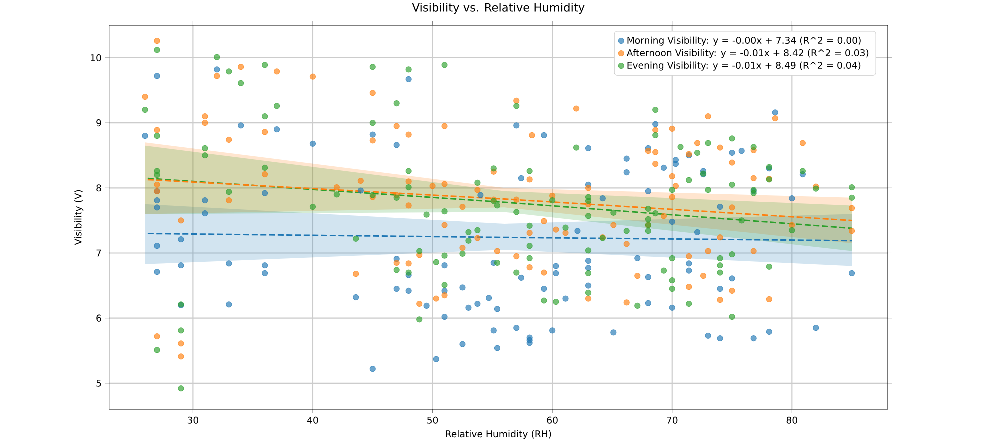 This screenshot has width=993, height=443. Describe the element at coordinates (99, 123) in the screenshot. I see `y-tick-label: 9` at that location.